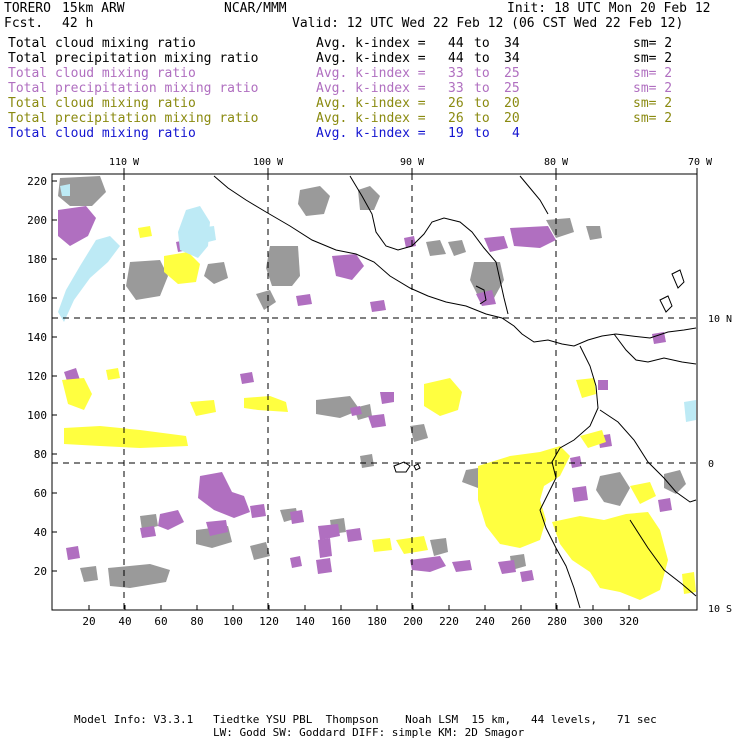  Describe the element at coordinates (78, 23) in the screenshot. I see `forecast-hour: 42 h` at that location.